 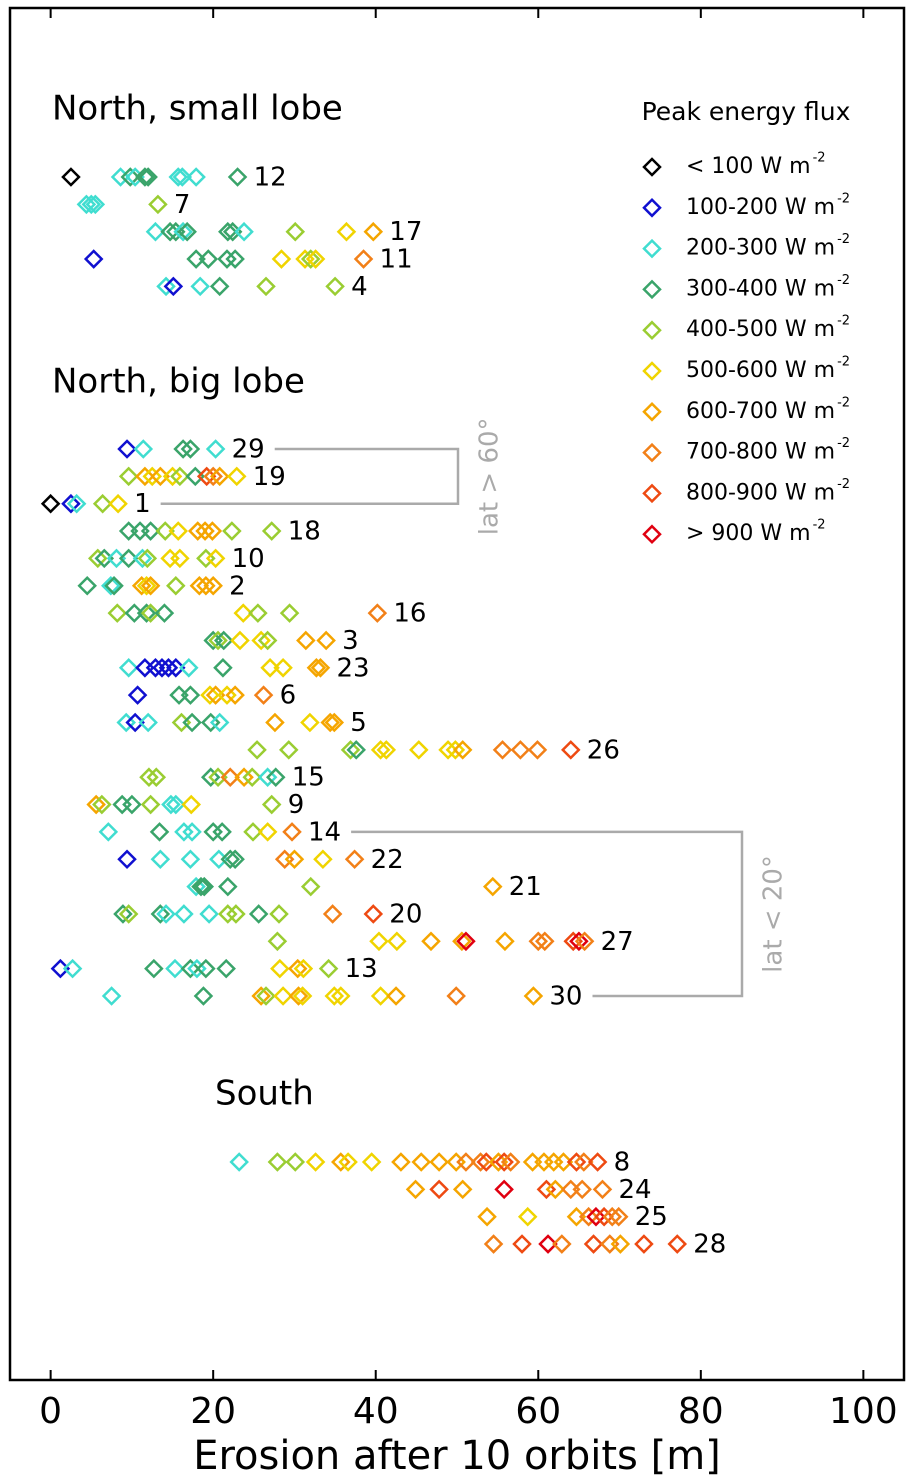 I want to click on row-label: 1, so click(x=142, y=504).